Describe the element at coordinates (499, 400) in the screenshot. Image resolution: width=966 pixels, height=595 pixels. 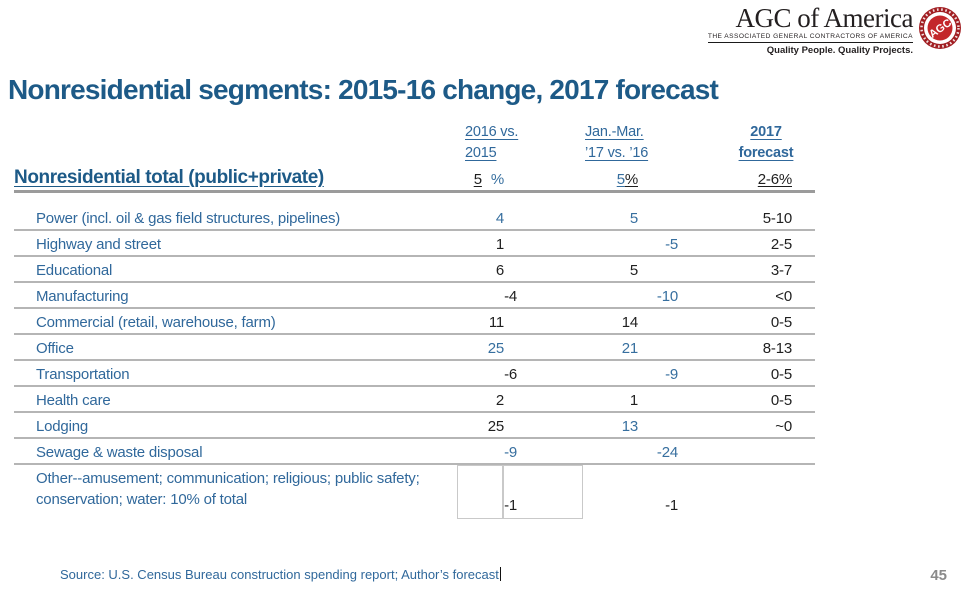
I see `value-2016-vs-2015: 2` at that location.